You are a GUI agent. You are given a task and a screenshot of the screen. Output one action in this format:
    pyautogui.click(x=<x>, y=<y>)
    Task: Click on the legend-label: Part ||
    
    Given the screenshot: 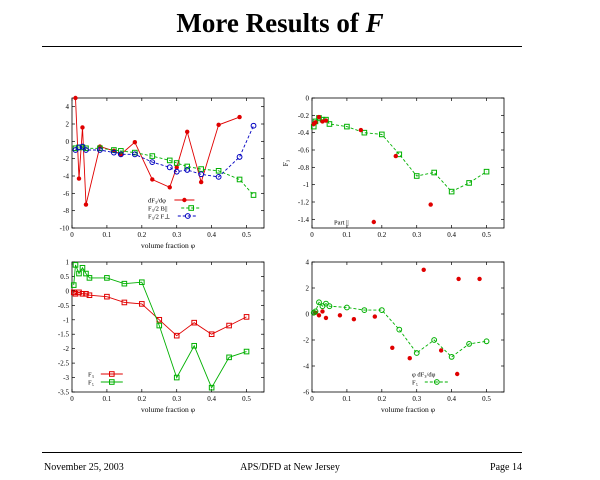 What is the action you would take?
    pyautogui.click(x=341, y=223)
    